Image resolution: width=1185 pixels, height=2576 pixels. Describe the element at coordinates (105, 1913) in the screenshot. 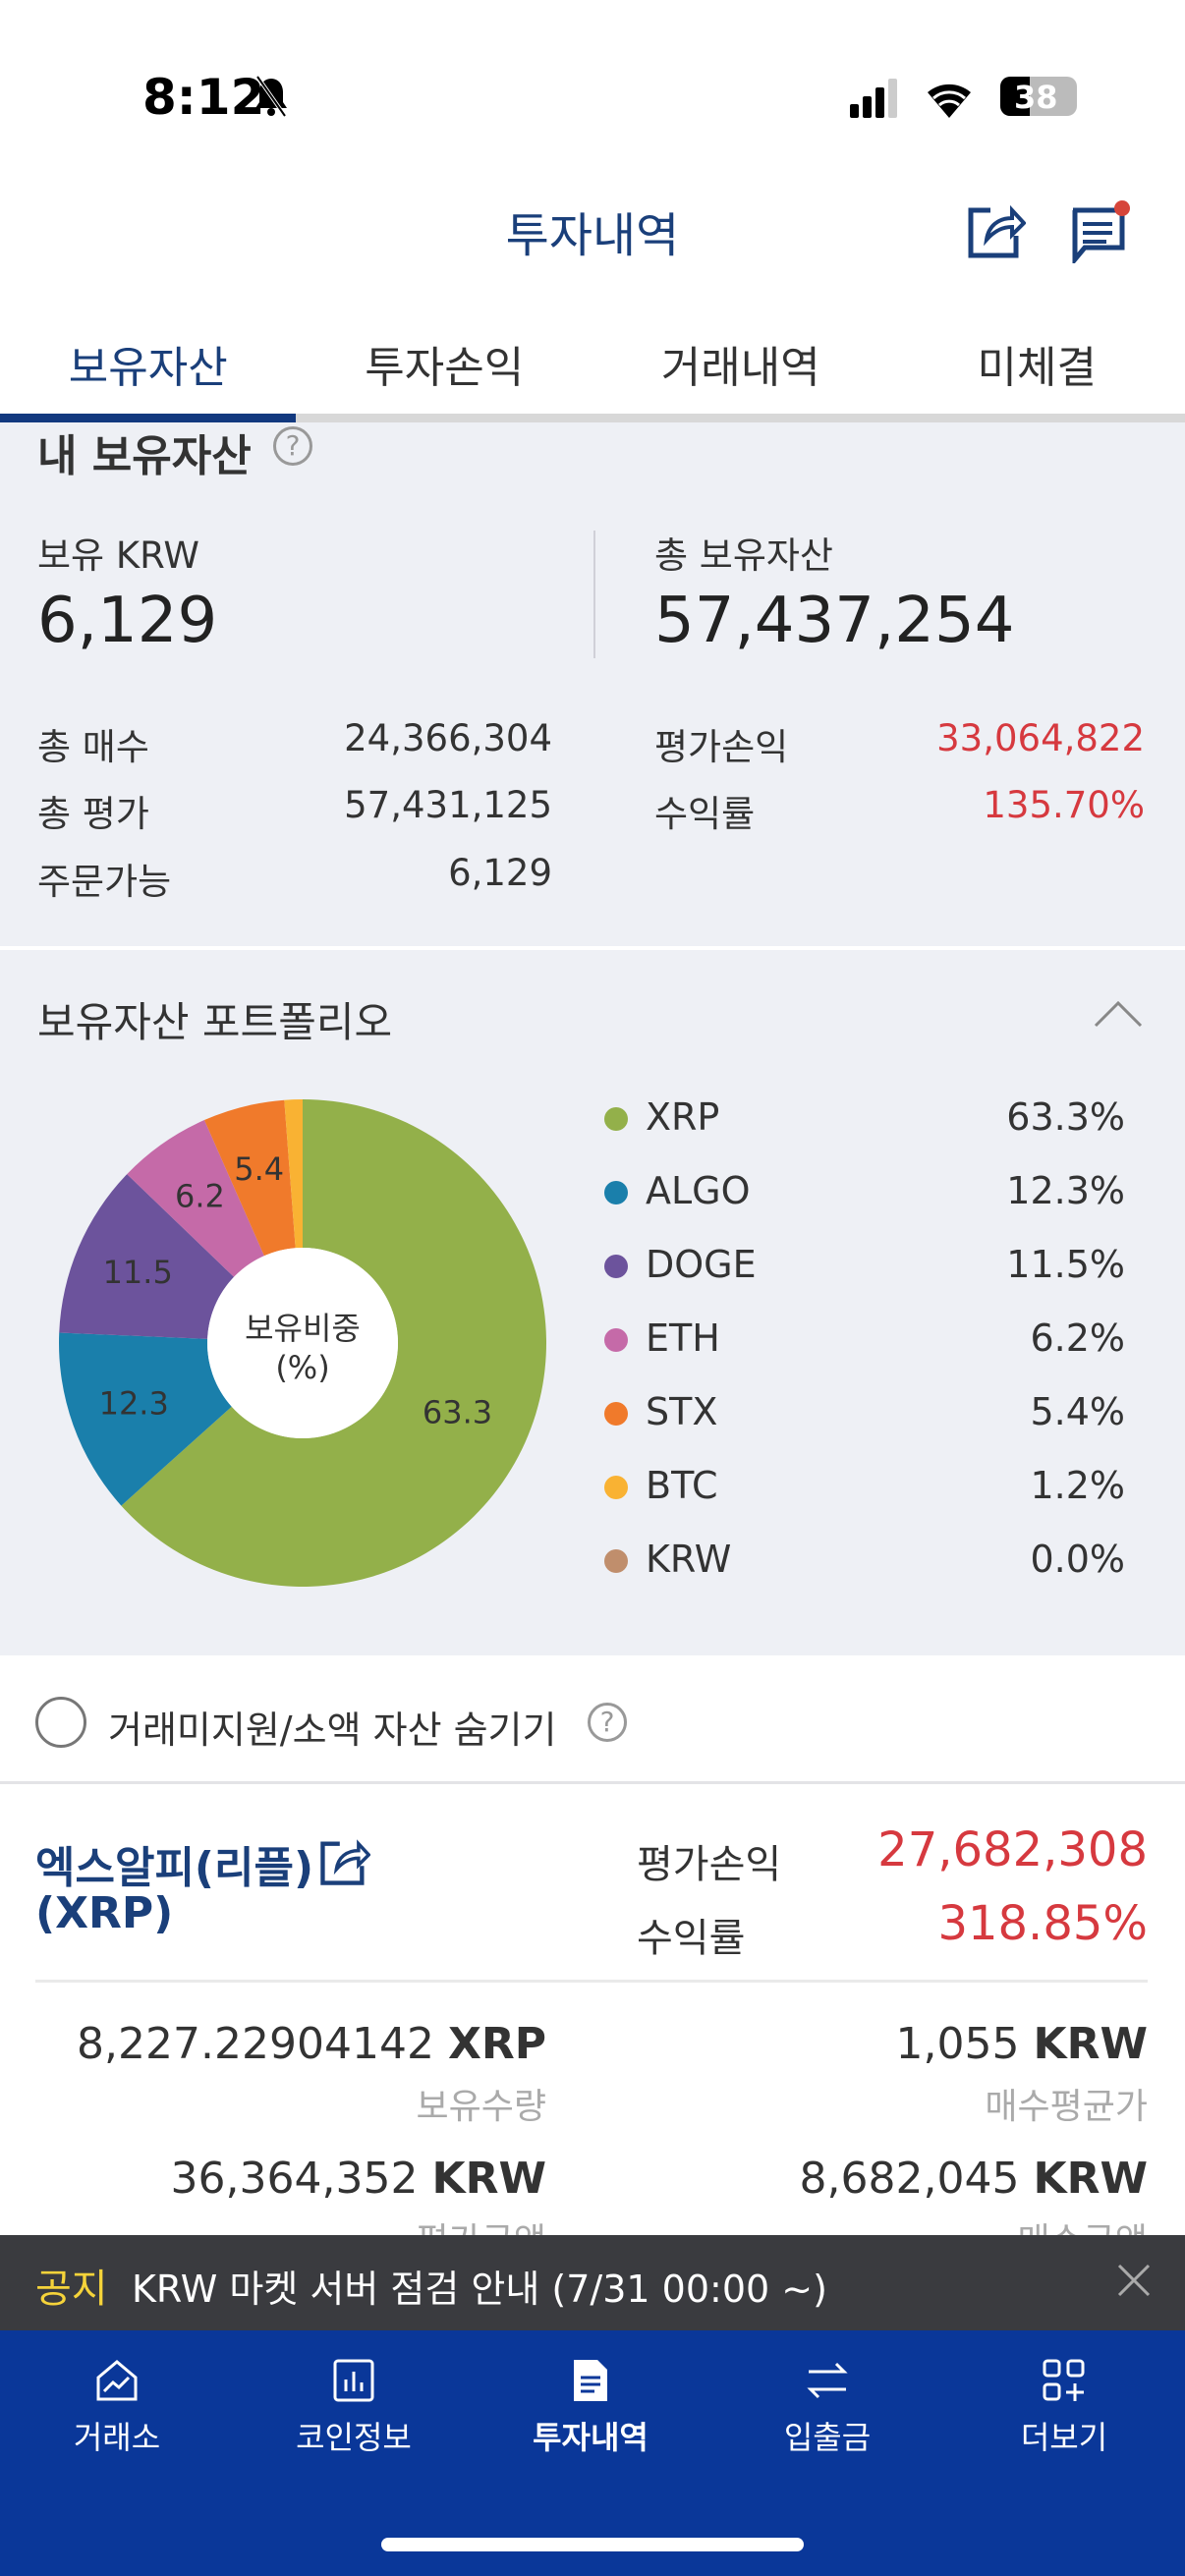

I see `coin-symbol: (XRP)` at that location.